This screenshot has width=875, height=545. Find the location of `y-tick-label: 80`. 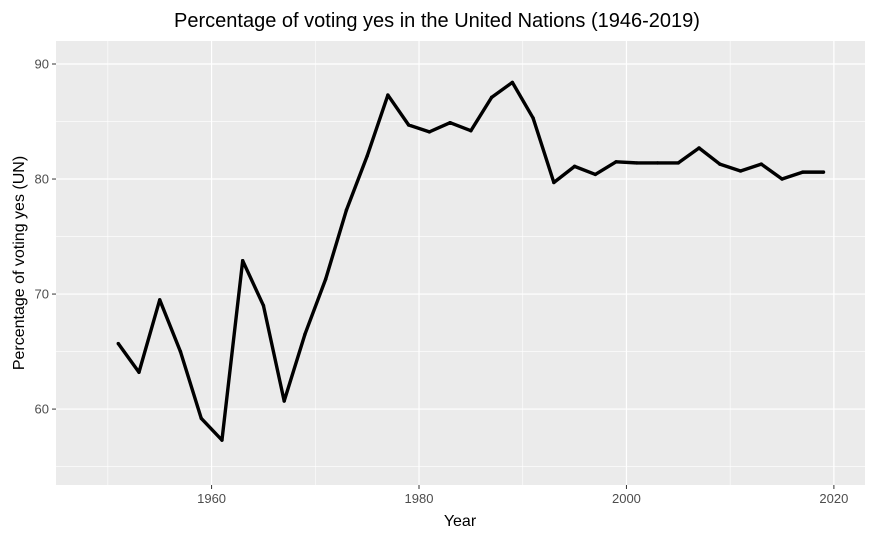

y-tick-label: 80 is located at coordinates (42, 179).